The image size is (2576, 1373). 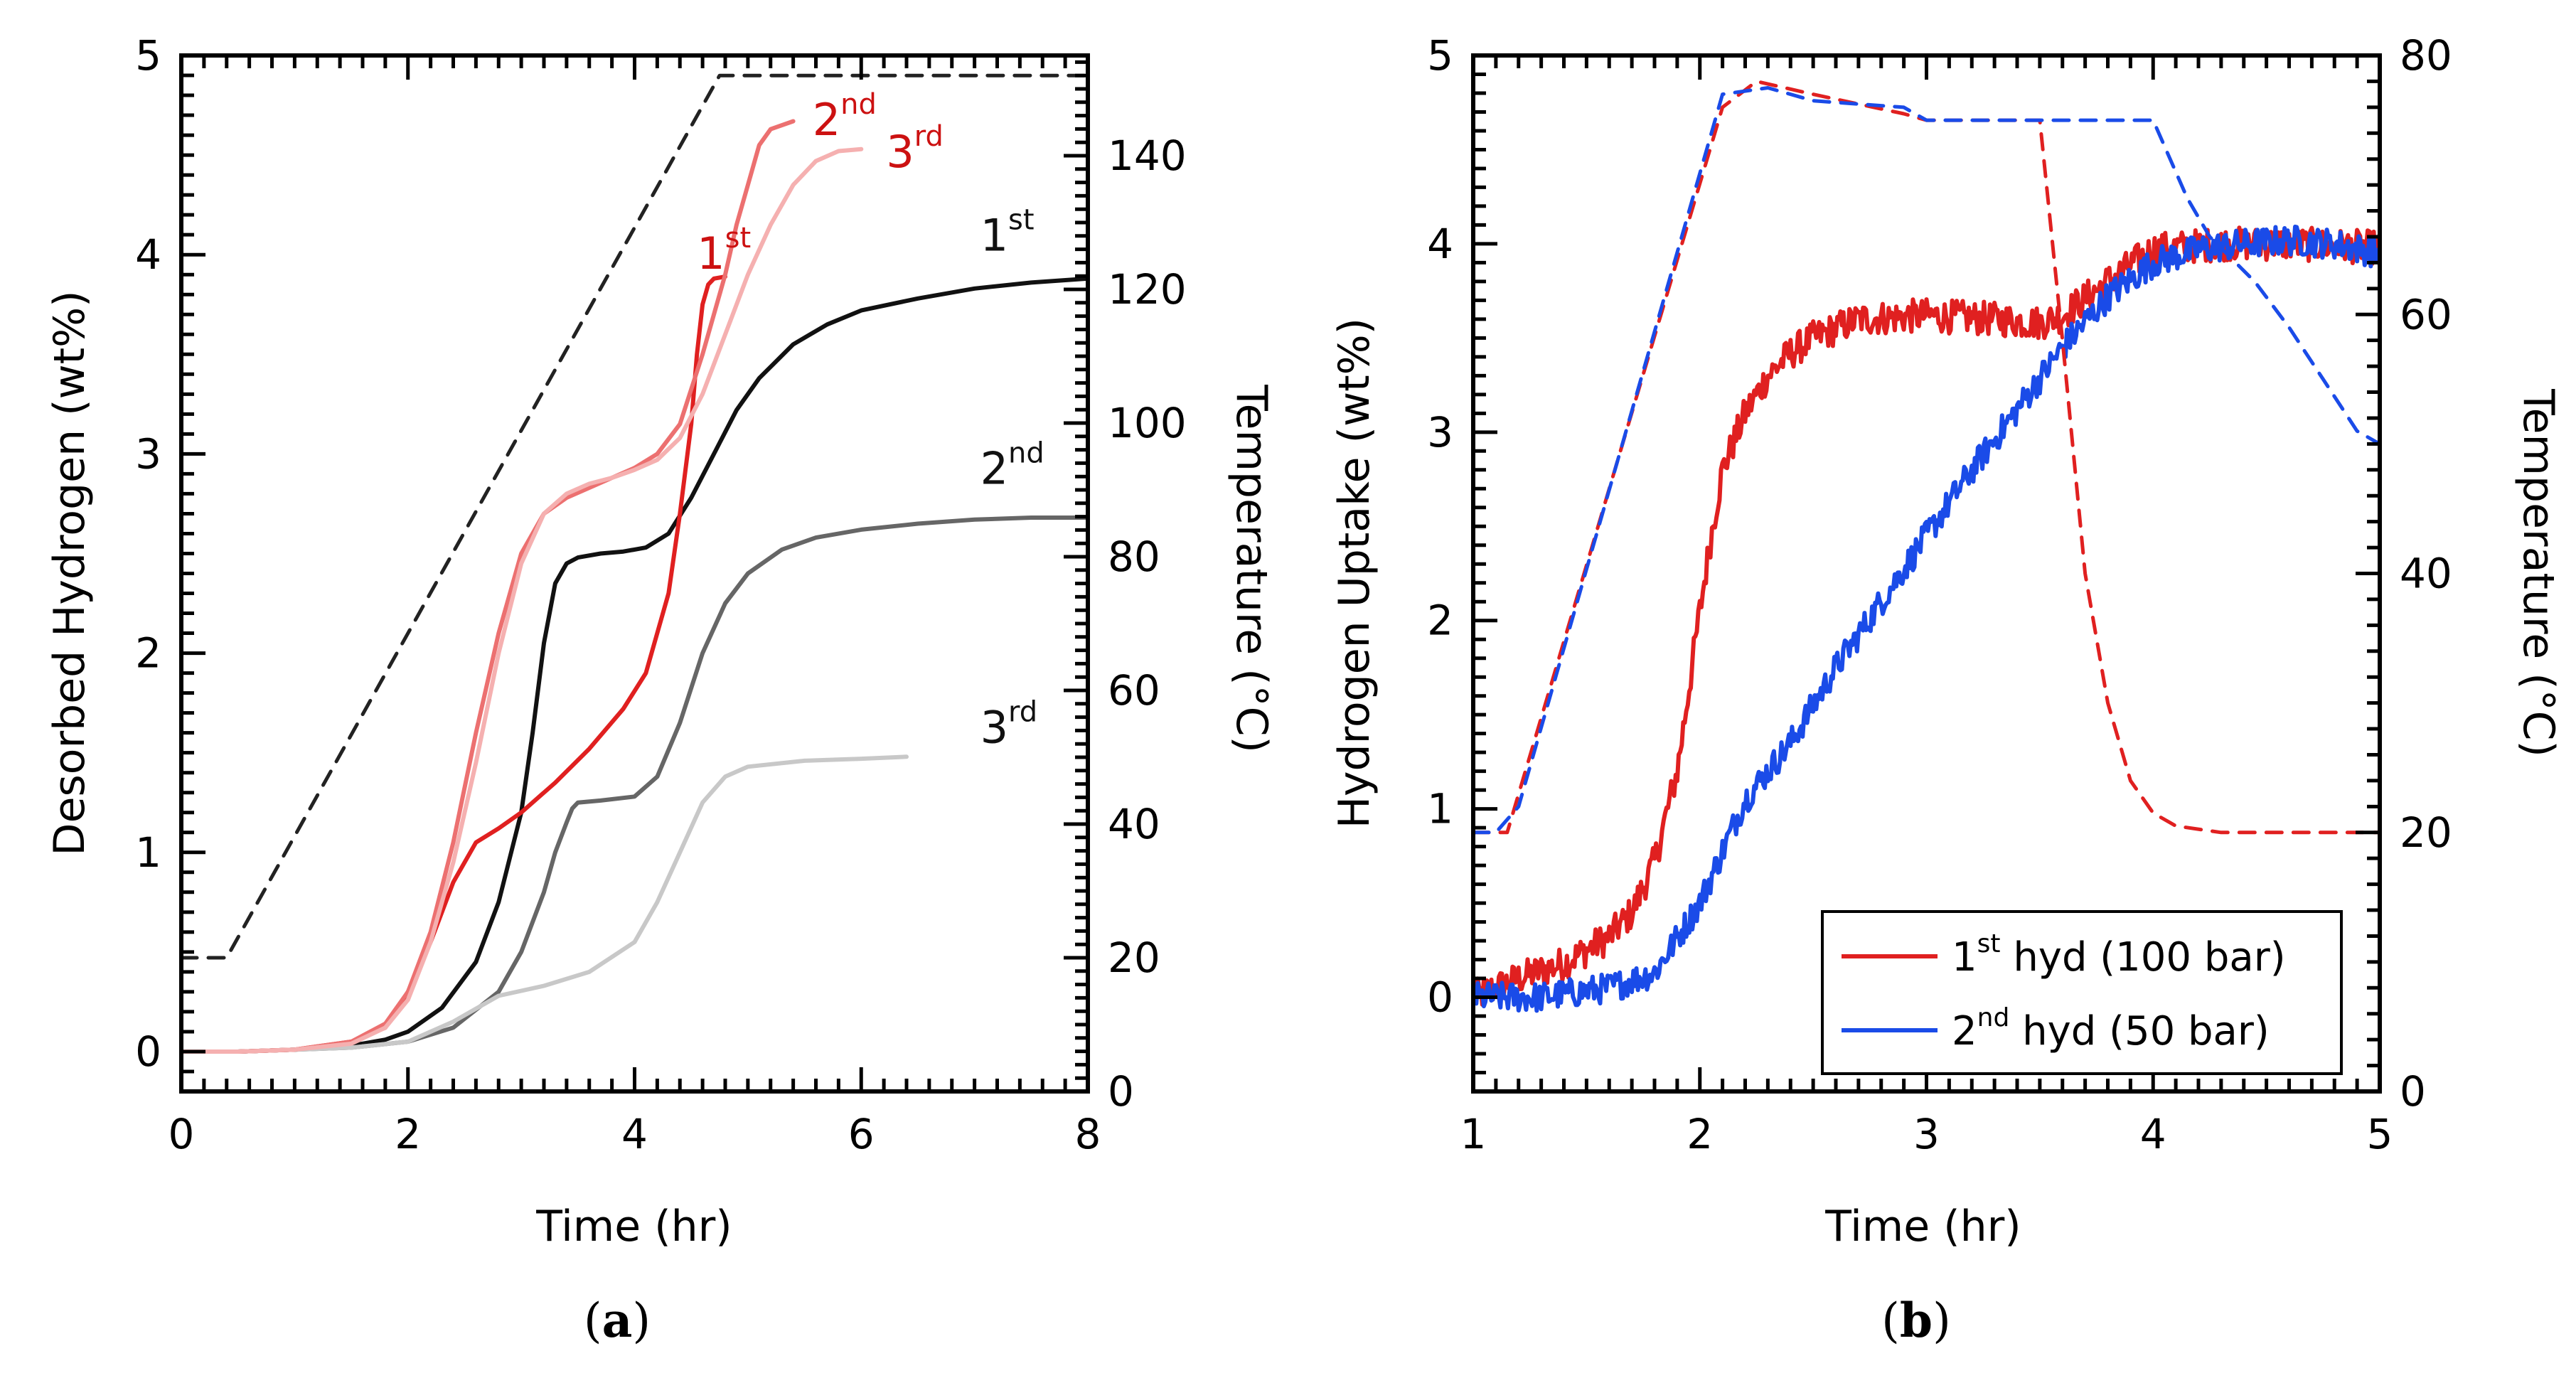 I want to click on panel-a-letter: a, so click(x=617, y=1320).